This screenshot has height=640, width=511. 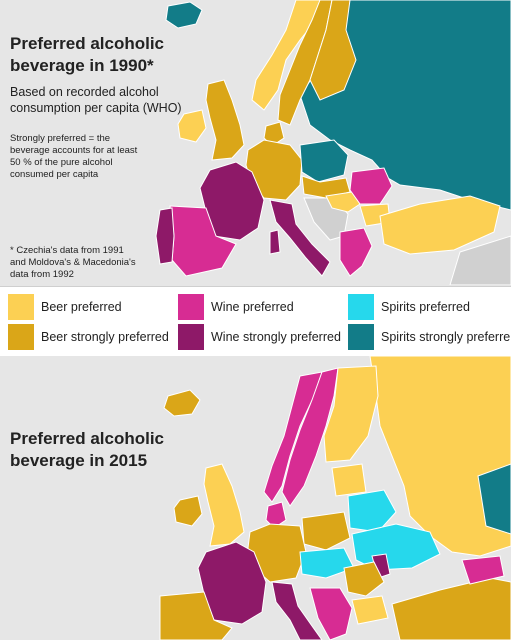 What do you see at coordinates (361, 337) in the screenshot?
I see `legend-swatch-spirits-strong` at bounding box center [361, 337].